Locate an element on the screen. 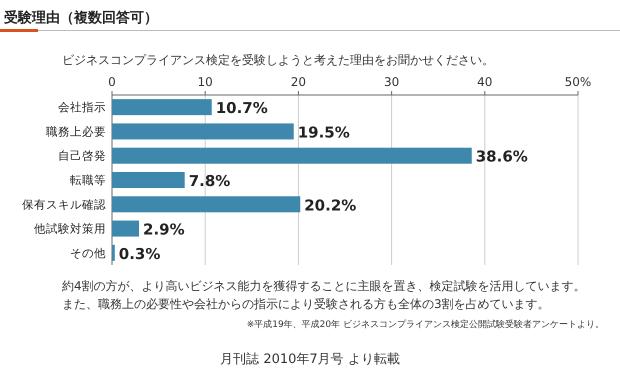 The image size is (620, 385). data-label: 10.7% is located at coordinates (242, 108).